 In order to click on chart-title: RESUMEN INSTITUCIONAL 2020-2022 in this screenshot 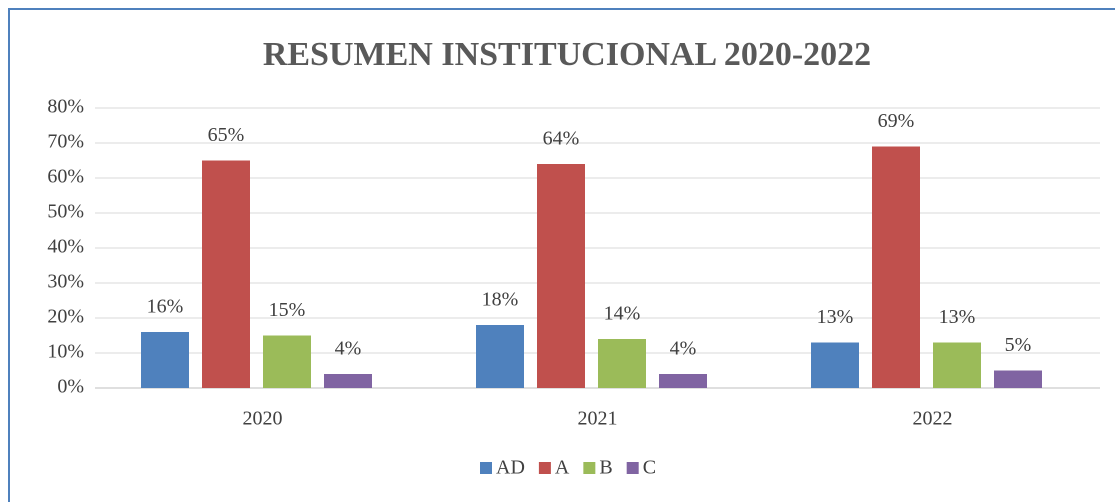, I will do `click(567, 54)`.